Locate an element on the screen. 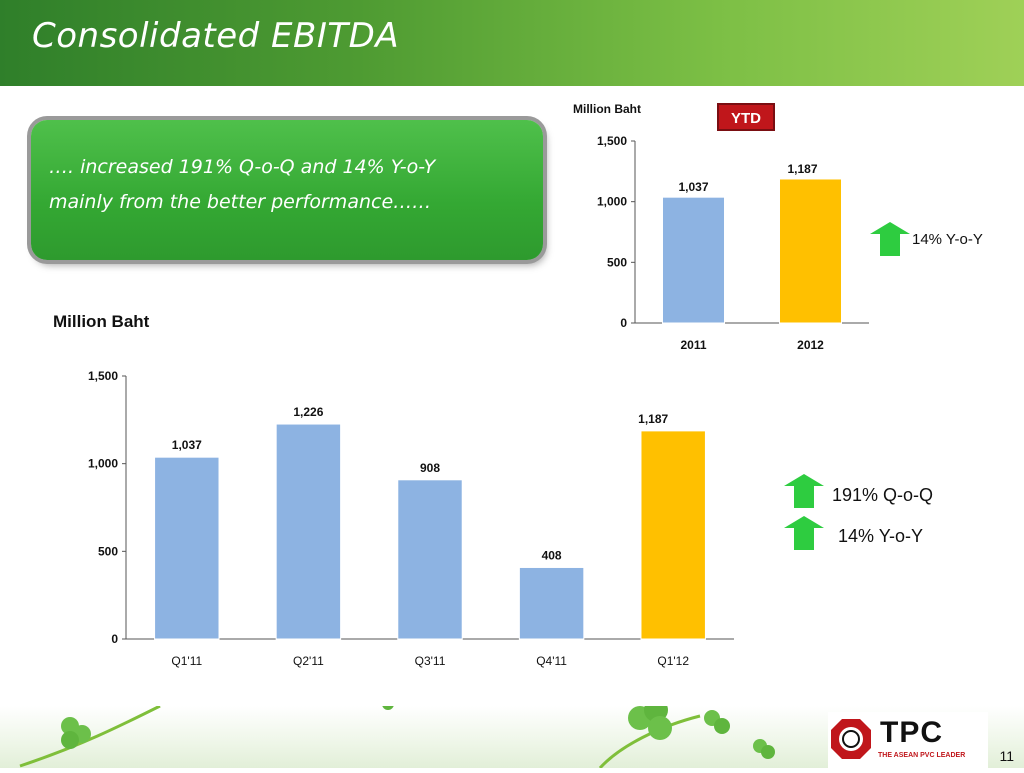  tpc-logo: TPC THE ASEAN PVC LEADER is located at coordinates (908, 740).